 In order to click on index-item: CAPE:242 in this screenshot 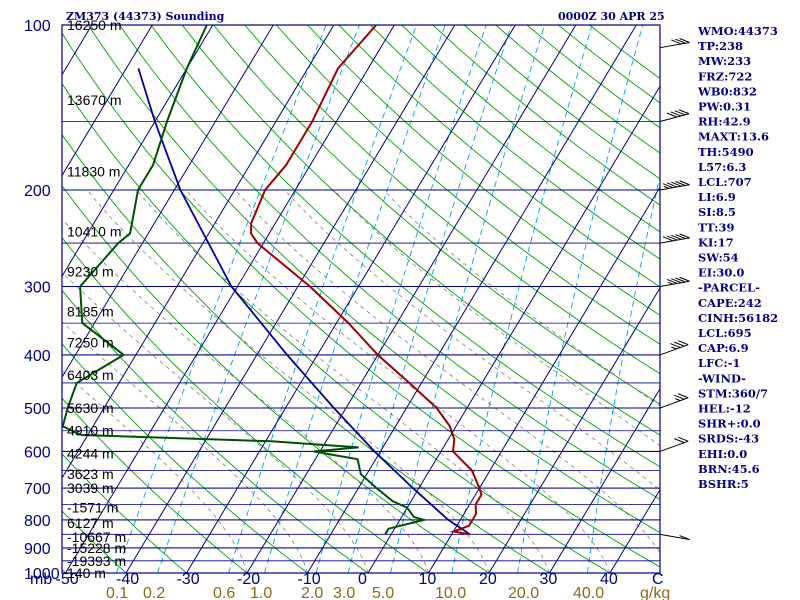, I will do `click(730, 303)`.